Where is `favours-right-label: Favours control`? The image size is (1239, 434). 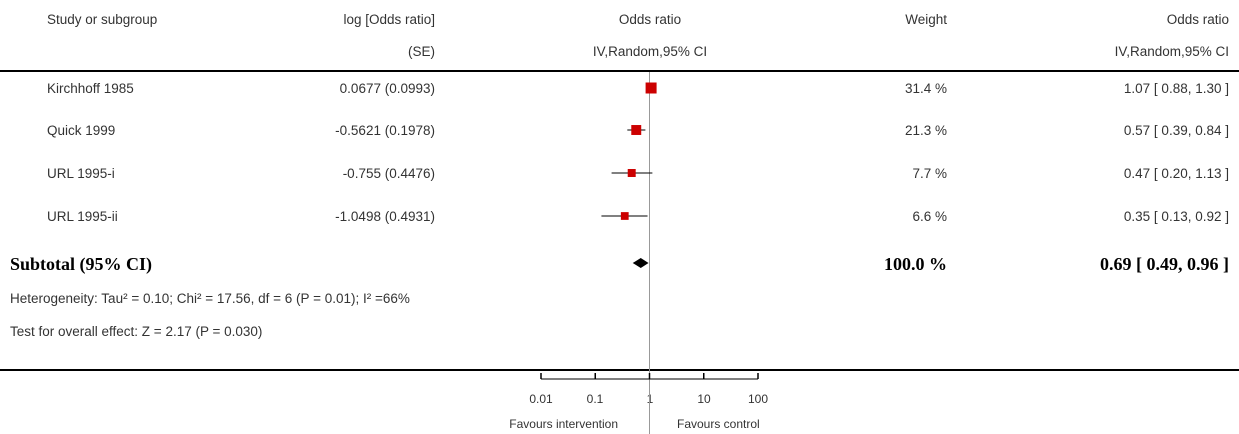
favours-right-label: Favours control is located at coordinates (718, 424).